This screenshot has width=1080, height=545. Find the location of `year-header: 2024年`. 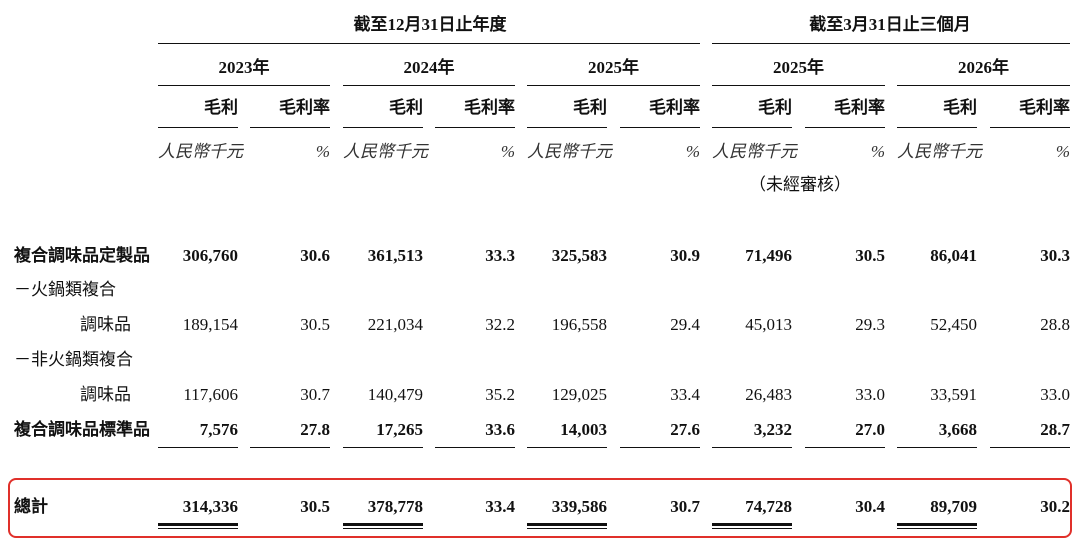

year-header: 2024年 is located at coordinates (429, 67).